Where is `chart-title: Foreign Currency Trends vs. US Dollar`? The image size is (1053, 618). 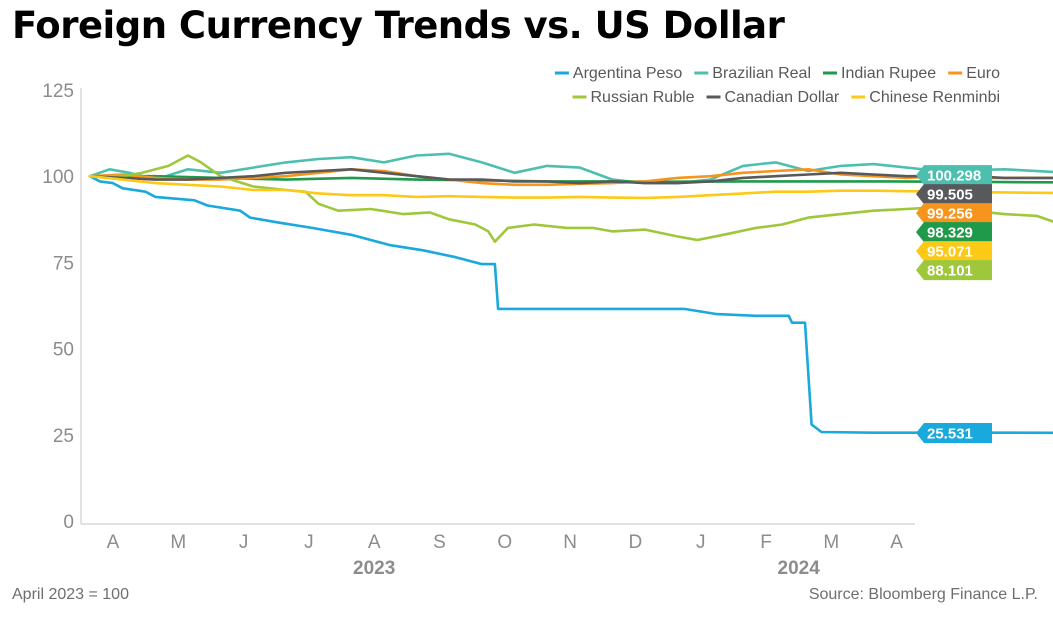
chart-title: Foreign Currency Trends vs. US Dollar is located at coordinates (398, 25).